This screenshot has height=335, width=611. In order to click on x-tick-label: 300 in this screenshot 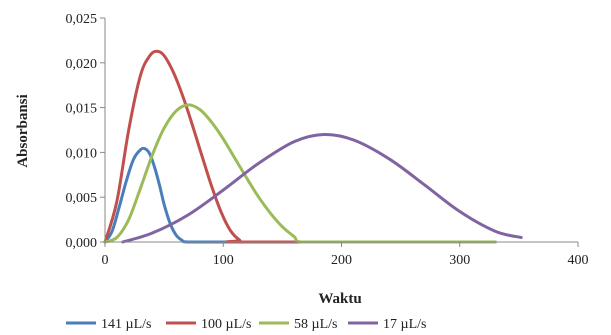, I will do `click(459, 260)`.